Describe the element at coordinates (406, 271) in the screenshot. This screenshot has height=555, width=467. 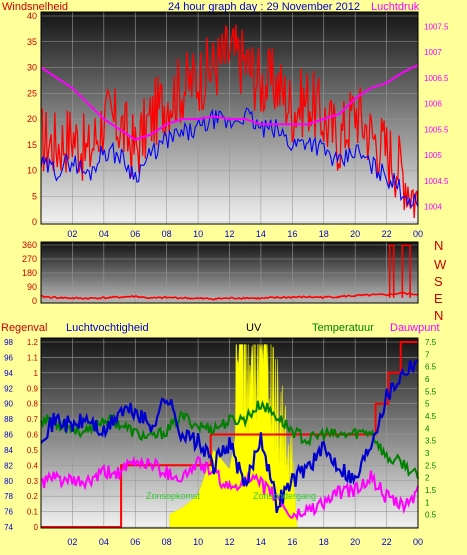
I see `wind-direction-north-spike` at that location.